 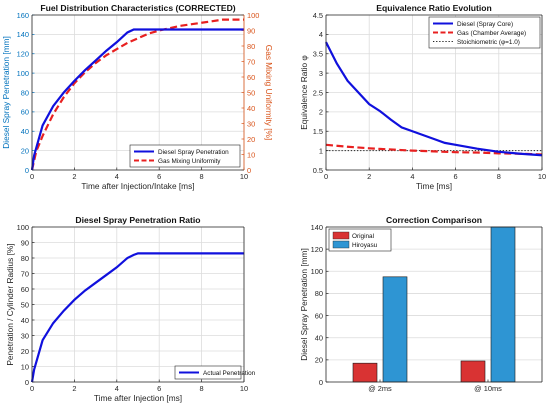 I want to click on y-tick-label: 3.5, so click(x=318, y=54).